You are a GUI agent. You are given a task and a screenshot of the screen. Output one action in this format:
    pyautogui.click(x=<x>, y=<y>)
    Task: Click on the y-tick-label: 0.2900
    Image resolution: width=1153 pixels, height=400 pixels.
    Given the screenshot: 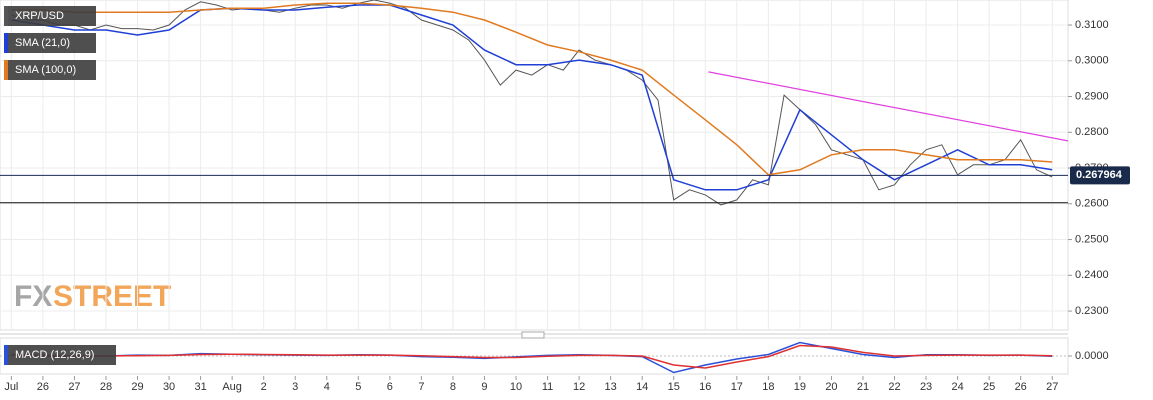 What is the action you would take?
    pyautogui.click(x=1092, y=96)
    